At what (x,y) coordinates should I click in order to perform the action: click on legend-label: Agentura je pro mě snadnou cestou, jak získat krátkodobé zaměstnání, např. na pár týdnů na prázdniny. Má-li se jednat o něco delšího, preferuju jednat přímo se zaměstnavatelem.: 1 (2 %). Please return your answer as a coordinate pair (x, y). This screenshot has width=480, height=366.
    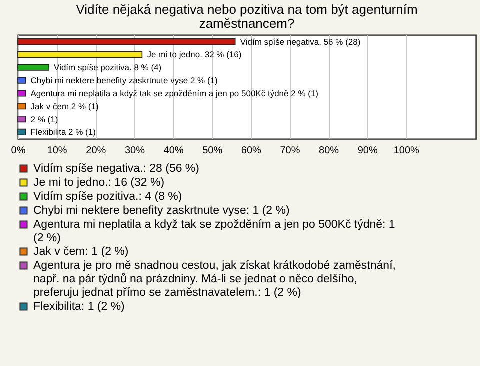
    Looking at the image, I should click on (215, 279).